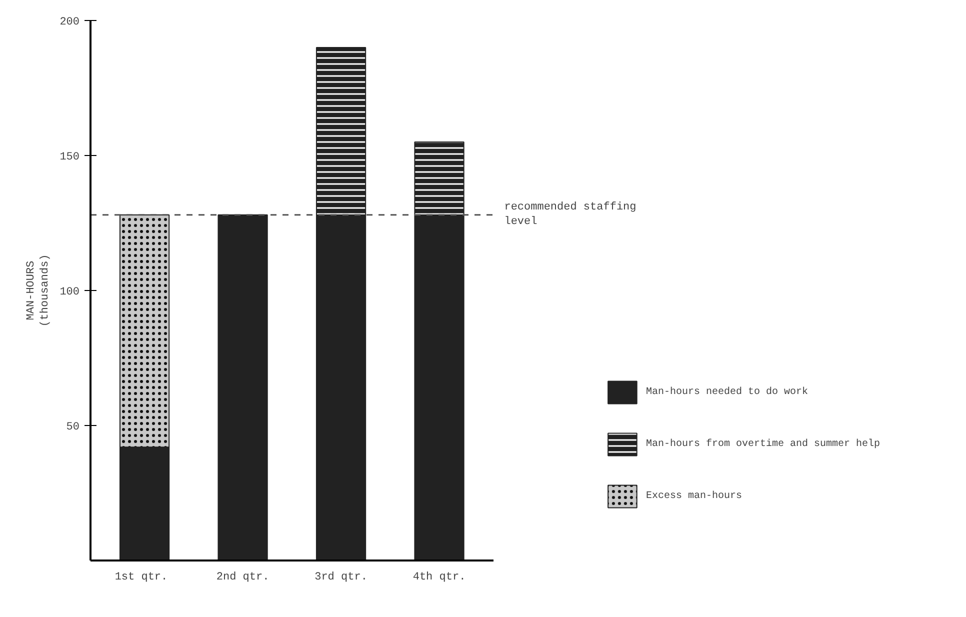 This screenshot has width=966, height=617. What do you see at coordinates (341, 578) in the screenshot?
I see `x-tick-label: 3rd qtr.` at bounding box center [341, 578].